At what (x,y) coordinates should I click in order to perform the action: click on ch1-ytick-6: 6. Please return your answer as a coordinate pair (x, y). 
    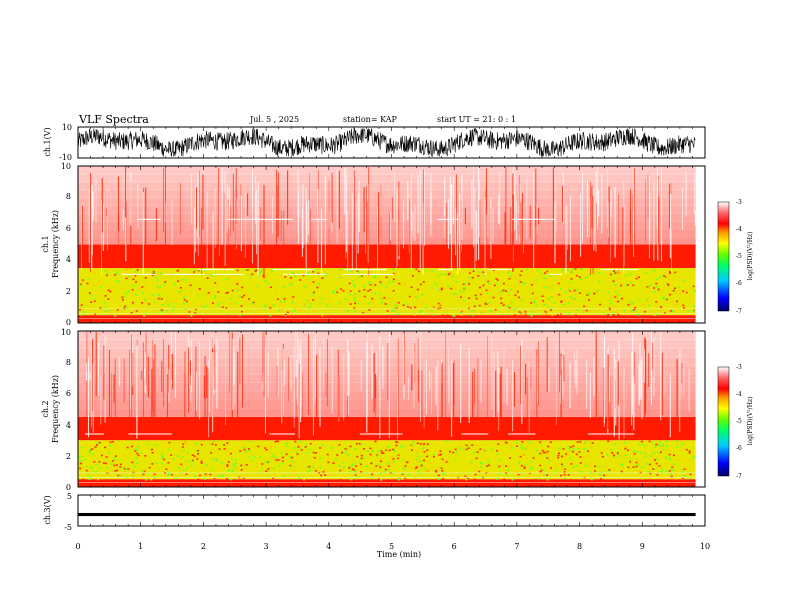
    Looking at the image, I should click on (68, 228).